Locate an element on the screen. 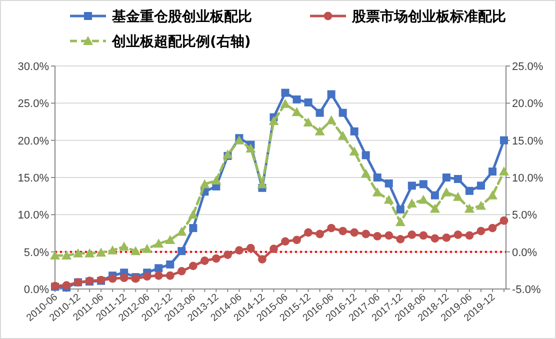 The width and height of the screenshot is (556, 339). y-tick-label: 10.0% is located at coordinates (34, 216).